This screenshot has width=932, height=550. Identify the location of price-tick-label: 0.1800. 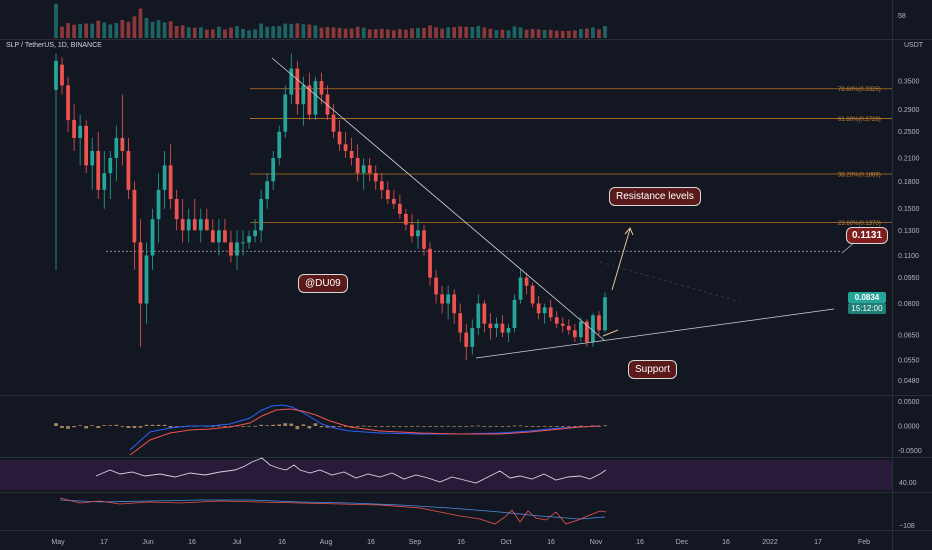
(909, 182).